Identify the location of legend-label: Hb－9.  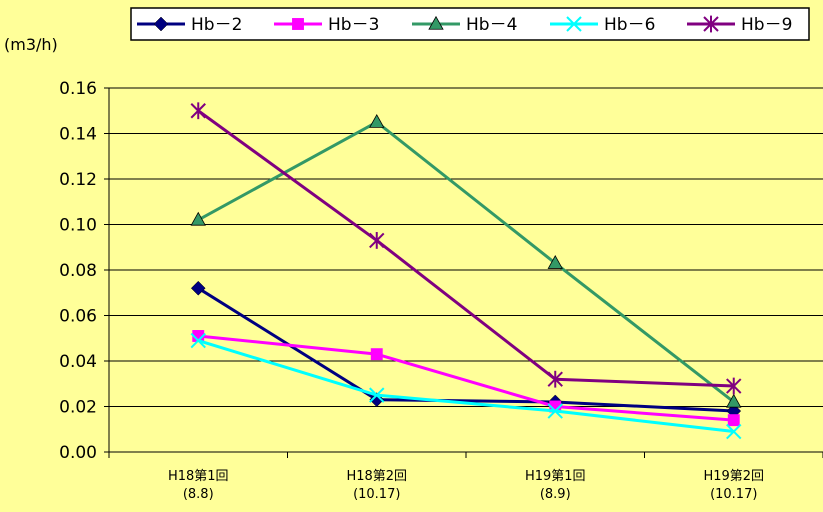
(766, 25).